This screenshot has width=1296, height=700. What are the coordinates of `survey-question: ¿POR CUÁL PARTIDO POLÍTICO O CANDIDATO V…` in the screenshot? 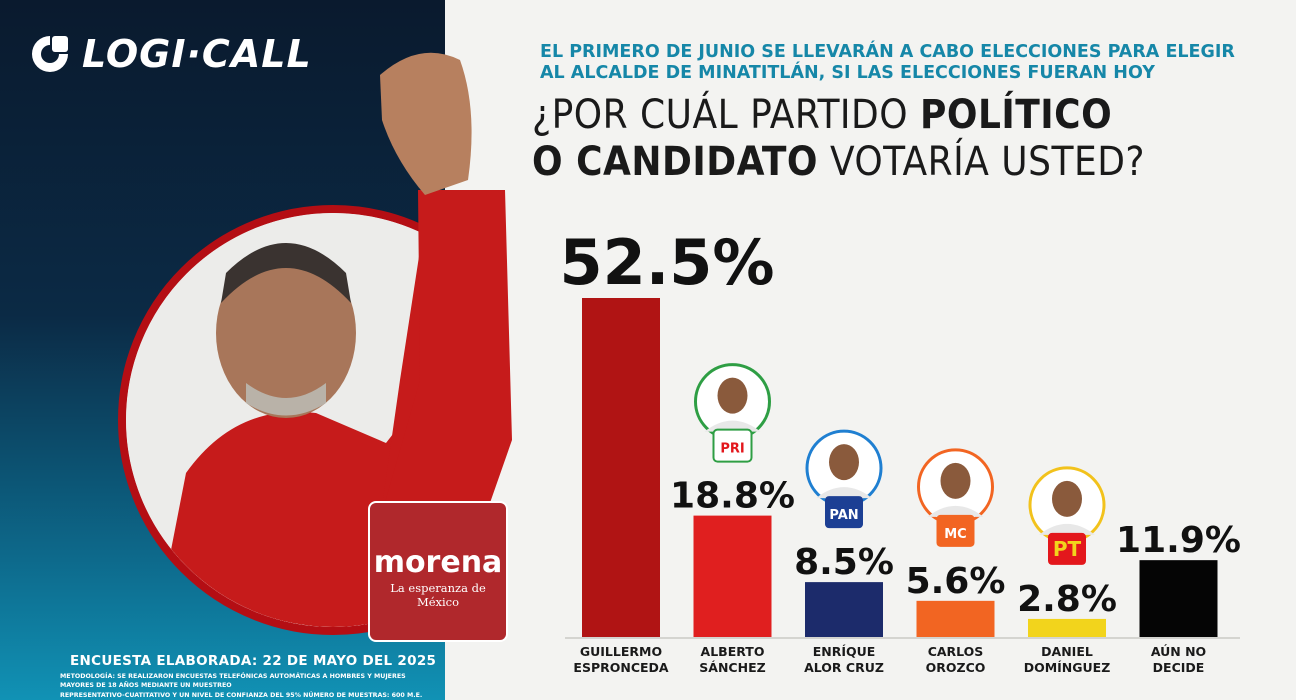 It's located at (902, 139).